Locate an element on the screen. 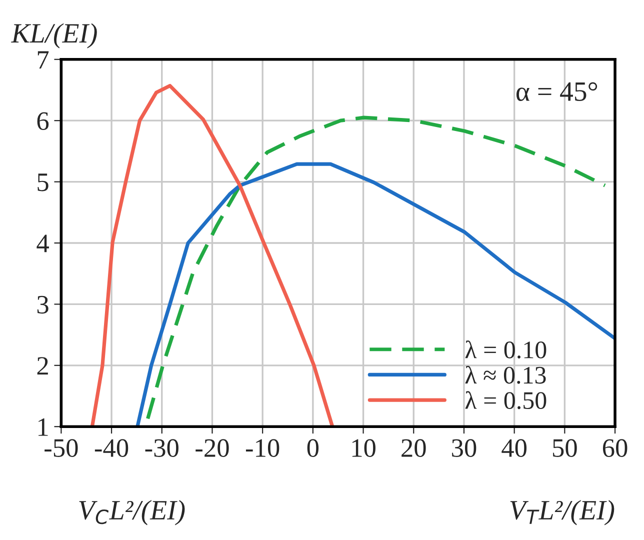 This screenshot has height=540, width=644. legend-label: λ ≈ 0.13 is located at coordinates (505, 375).